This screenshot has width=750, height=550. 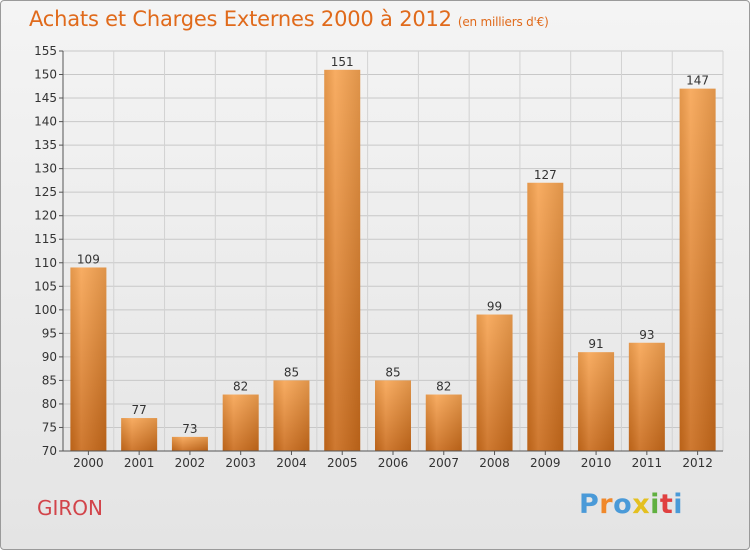 What do you see at coordinates (45, 122) in the screenshot?
I see `y-tick-label: 140` at bounding box center [45, 122].